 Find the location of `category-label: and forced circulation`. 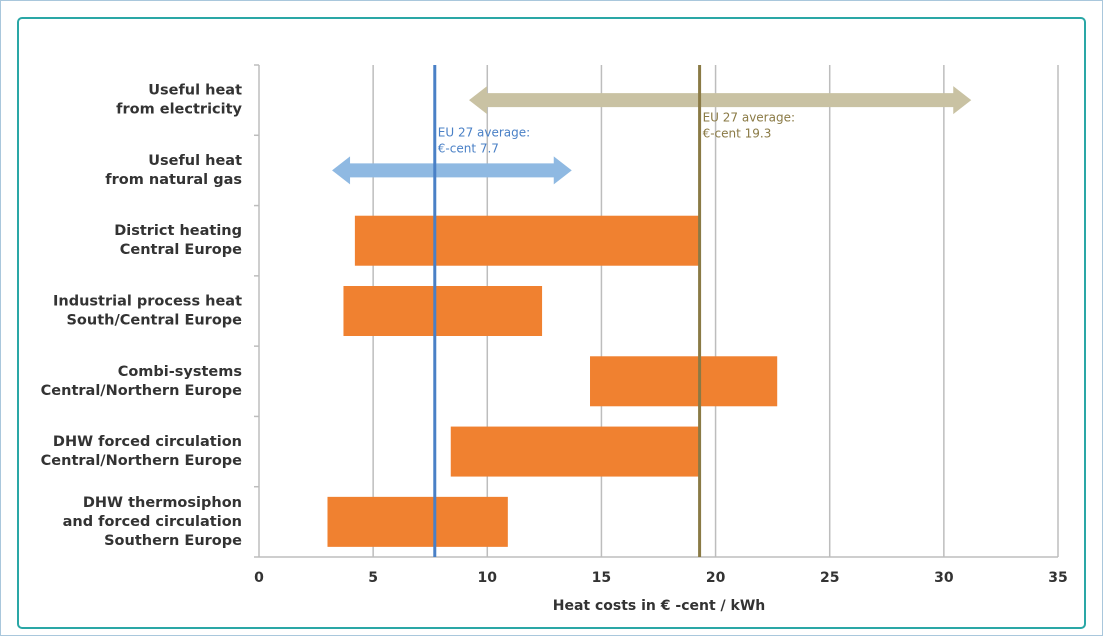

category-label: and forced circulation is located at coordinates (152, 522).